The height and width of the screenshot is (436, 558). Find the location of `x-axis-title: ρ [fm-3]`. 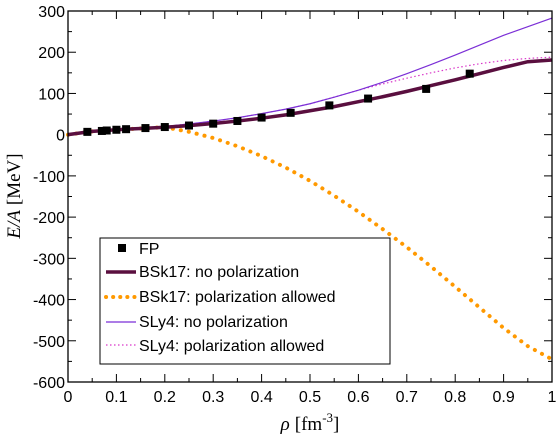

x-axis-title: ρ [fm-3] is located at coordinates (310, 422).